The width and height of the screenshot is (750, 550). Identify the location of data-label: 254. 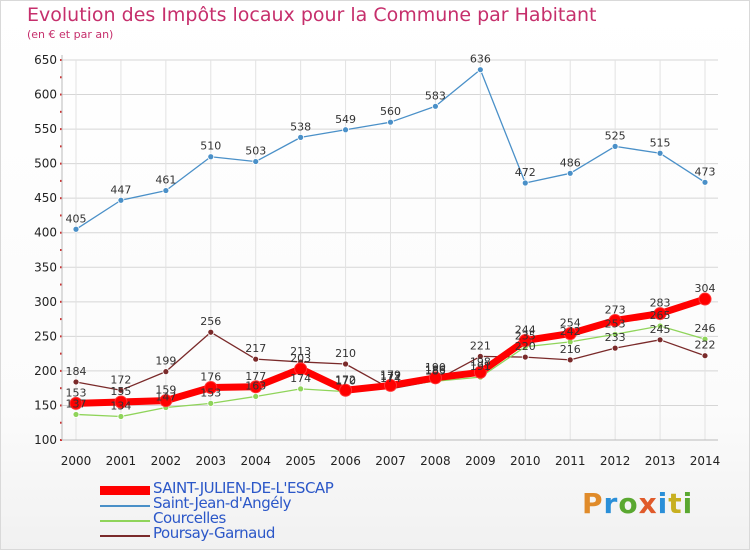
(570, 323).